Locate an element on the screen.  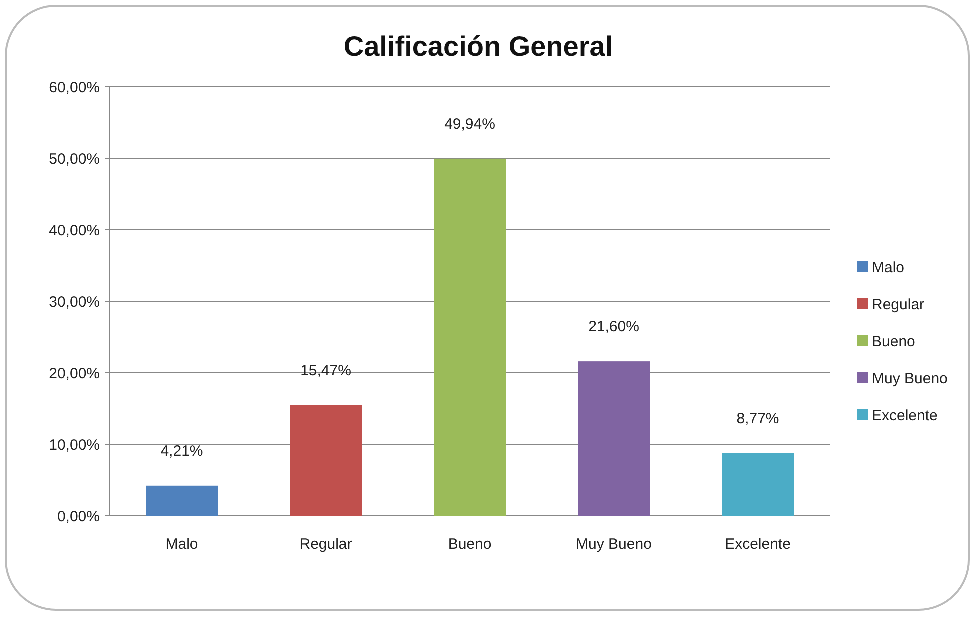
legend-label: Regular is located at coordinates (898, 305).